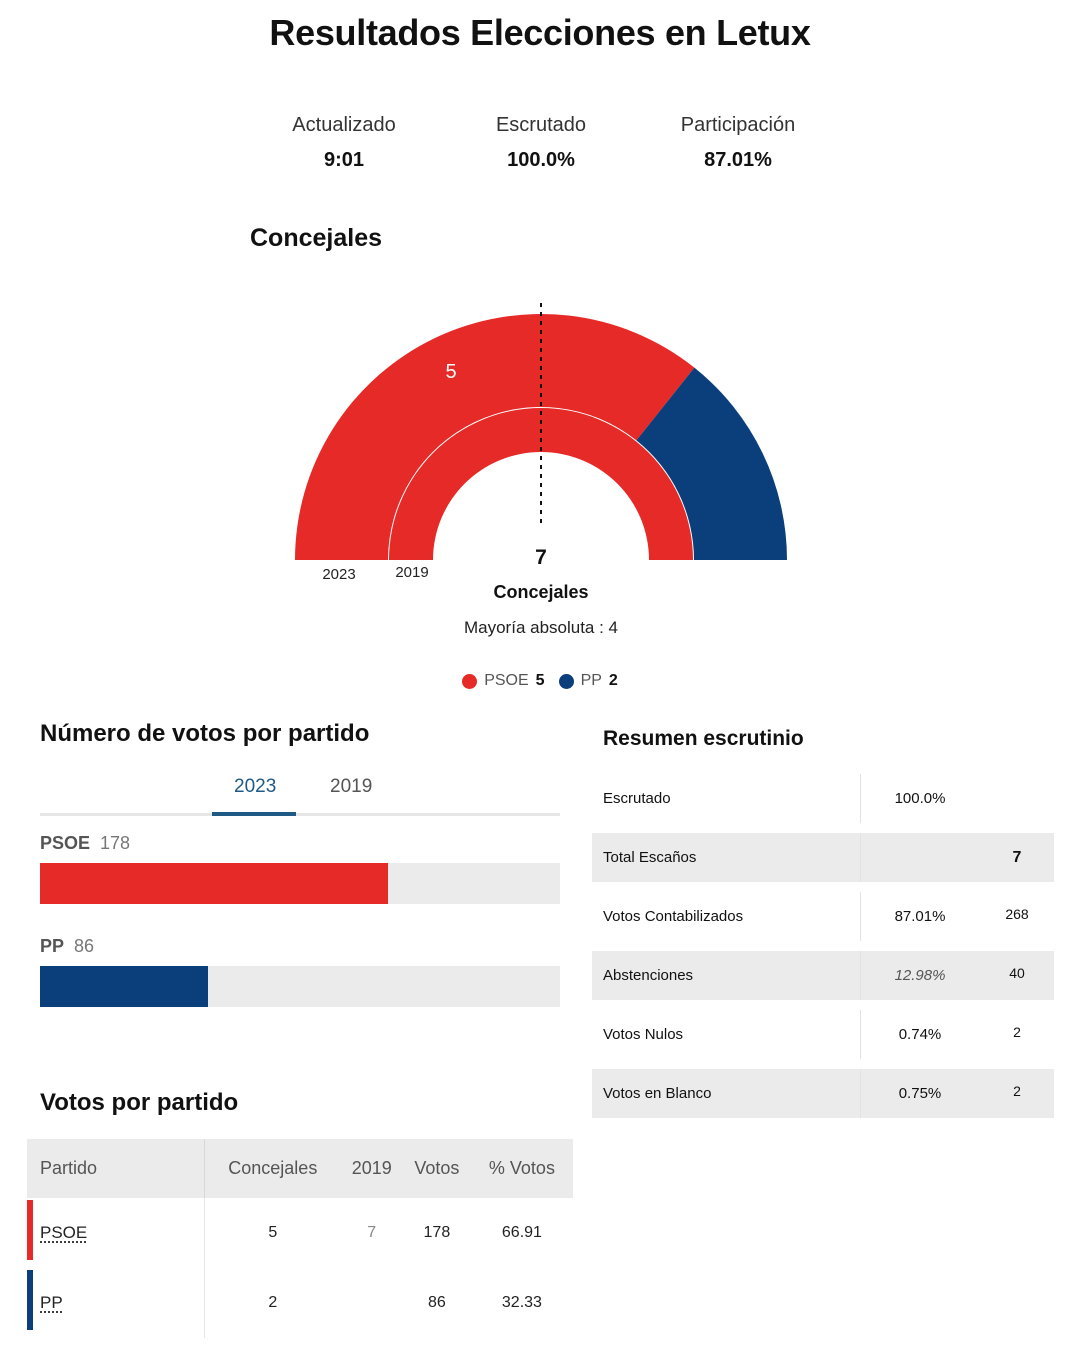 Image resolution: width=1080 pixels, height=1350 pixels. I want to click on bar-label: PP 86, so click(300, 946).